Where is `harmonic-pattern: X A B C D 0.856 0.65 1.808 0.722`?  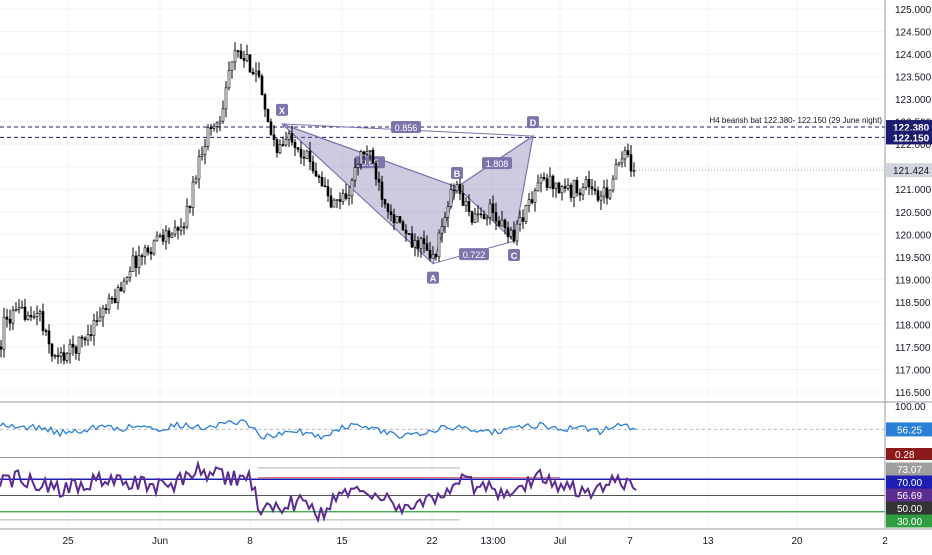 harmonic-pattern: X A B C D 0.856 0.65 1.808 0.722 is located at coordinates (407, 193).